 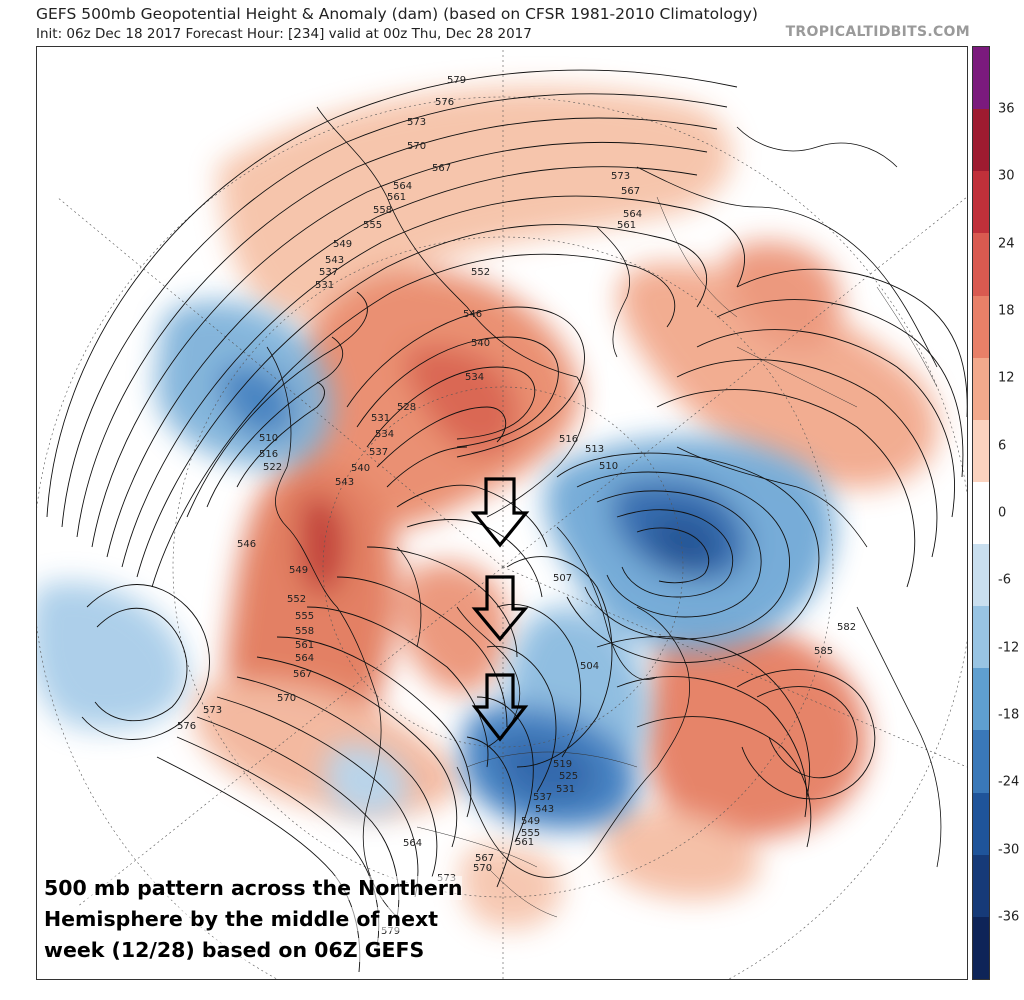 What do you see at coordinates (241, 919) in the screenshot?
I see `caption-line: Hemisphere by the middle of next` at bounding box center [241, 919].